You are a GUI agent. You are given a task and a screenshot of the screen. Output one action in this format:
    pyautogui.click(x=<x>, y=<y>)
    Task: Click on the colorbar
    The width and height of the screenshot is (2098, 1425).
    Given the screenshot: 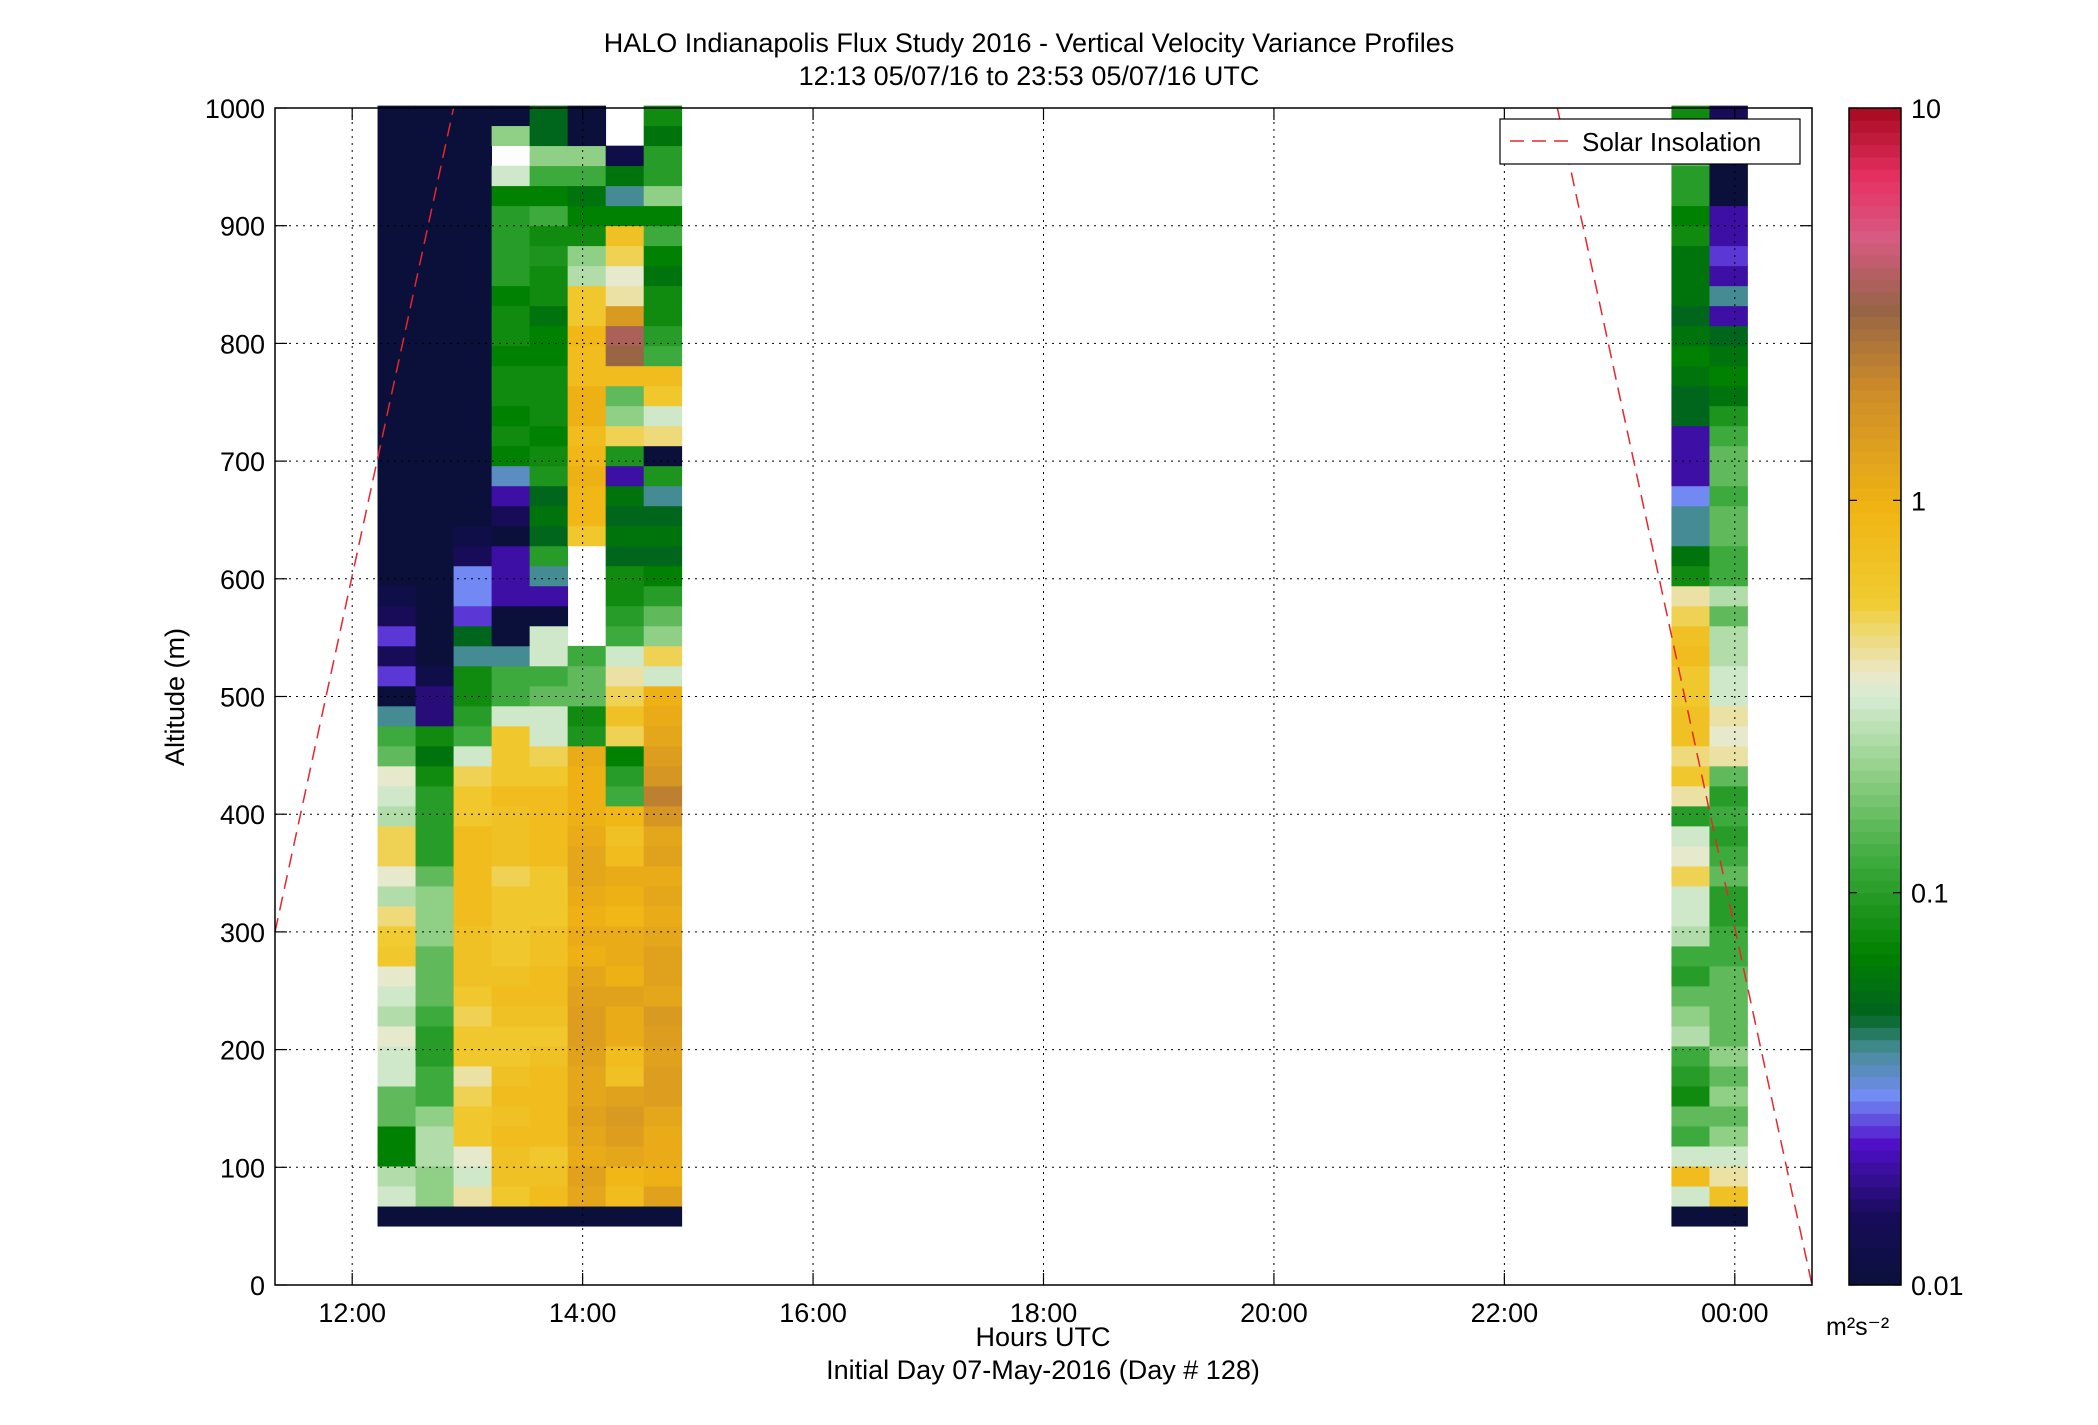 What is the action you would take?
    pyautogui.click(x=1875, y=697)
    